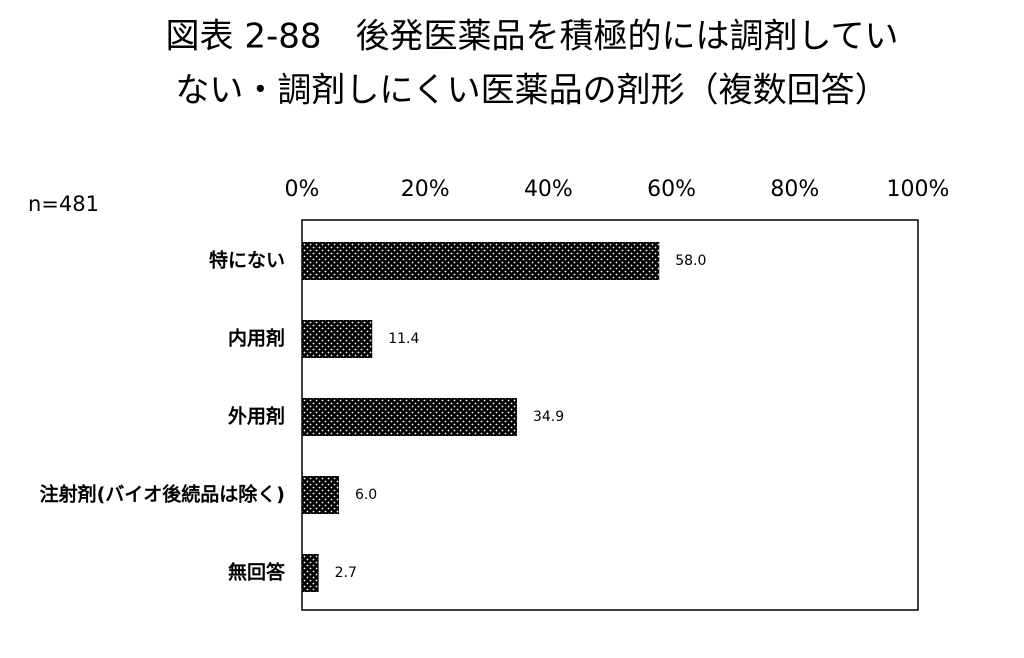  What do you see at coordinates (918, 189) in the screenshot?
I see `x-tick-label: 100%` at bounding box center [918, 189].